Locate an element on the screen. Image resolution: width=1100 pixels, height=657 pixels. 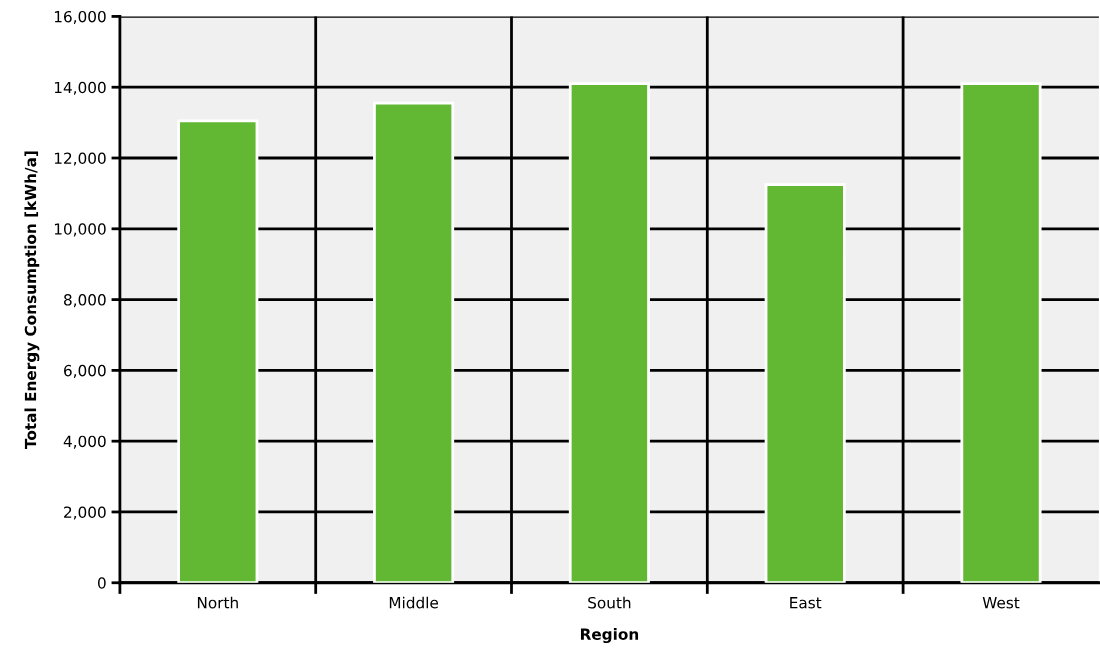
y-tick-label: 0 is located at coordinates (101, 583).